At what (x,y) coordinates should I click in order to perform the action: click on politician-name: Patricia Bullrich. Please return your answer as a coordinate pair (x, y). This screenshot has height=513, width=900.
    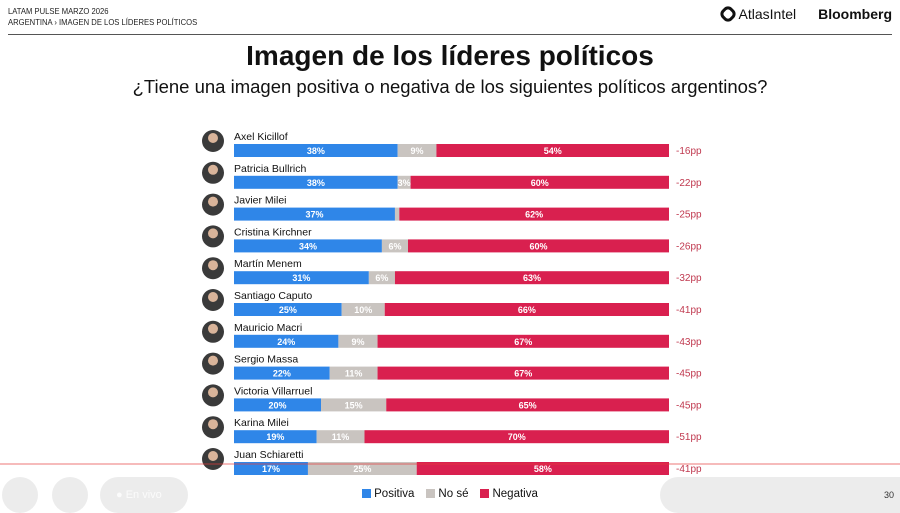
    Looking at the image, I should click on (270, 169).